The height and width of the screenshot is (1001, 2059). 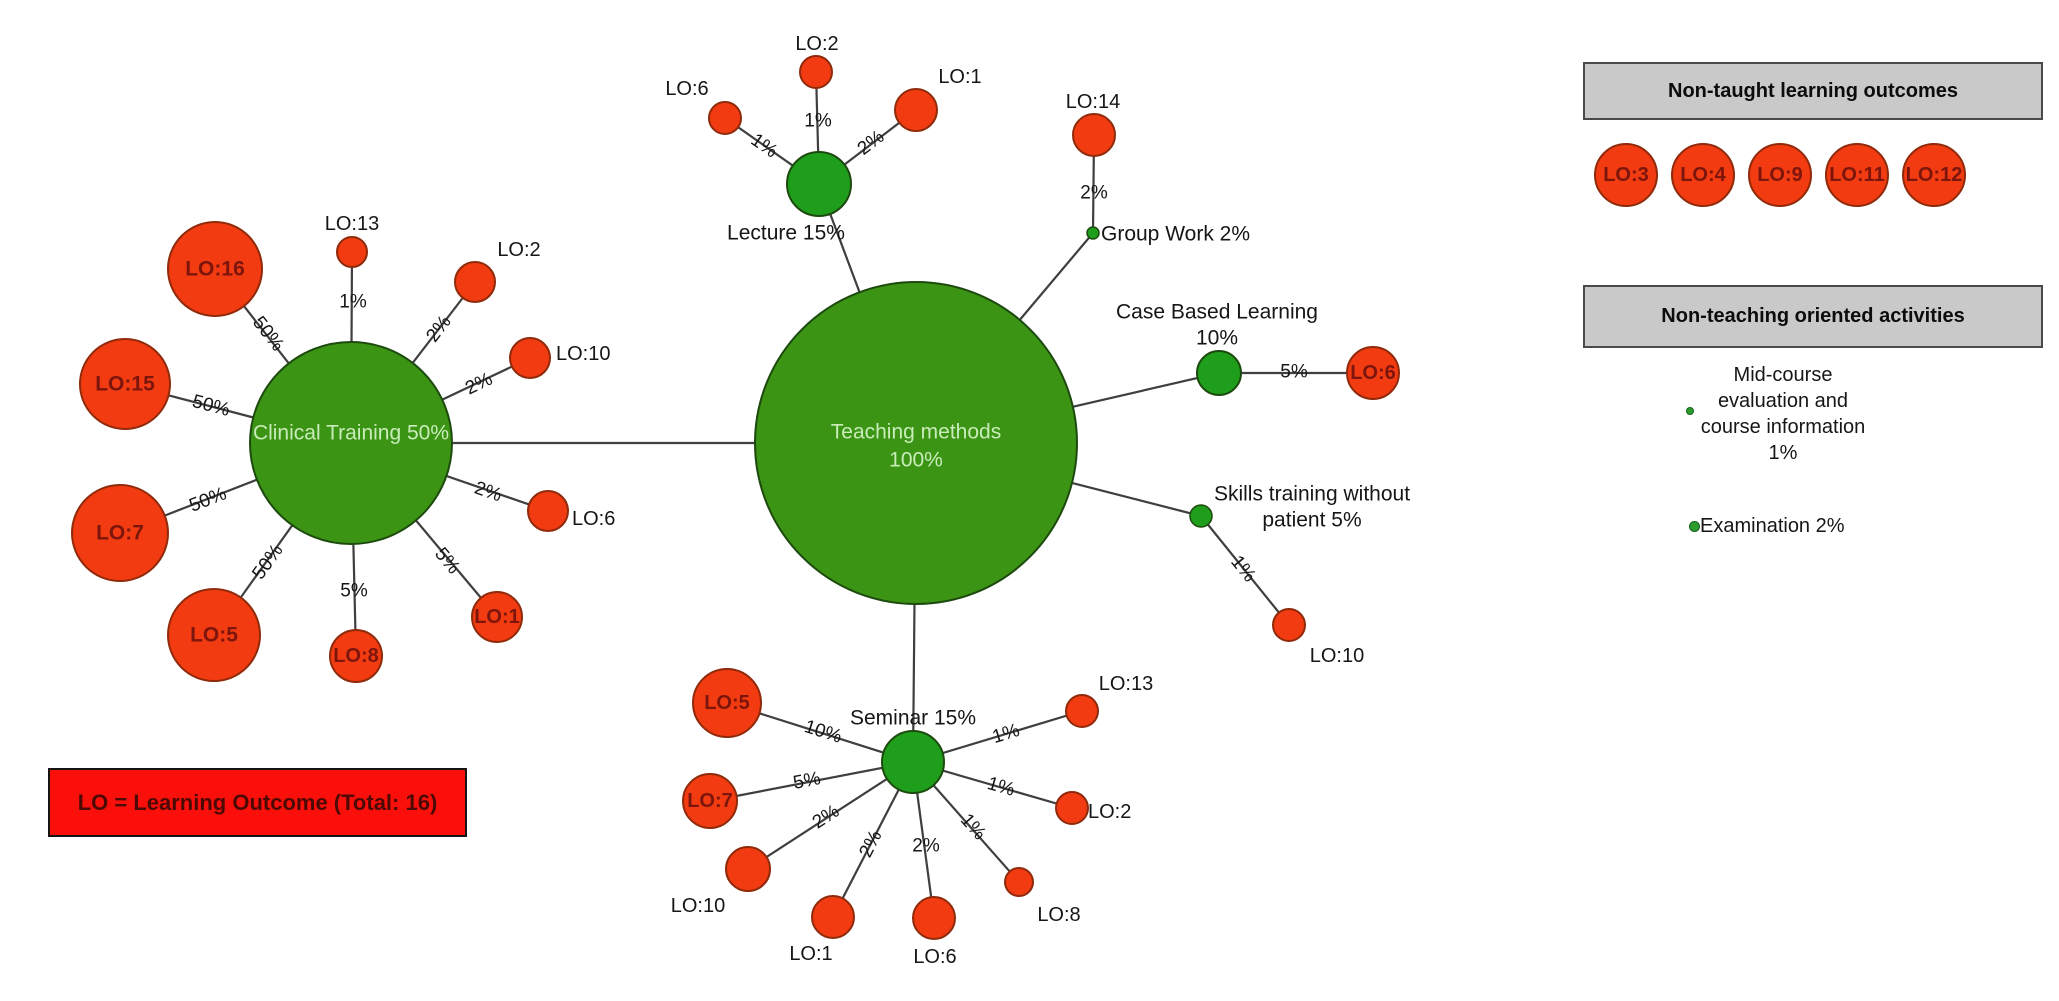 What do you see at coordinates (748, 869) in the screenshot?
I see `node-se_lo10` at bounding box center [748, 869].